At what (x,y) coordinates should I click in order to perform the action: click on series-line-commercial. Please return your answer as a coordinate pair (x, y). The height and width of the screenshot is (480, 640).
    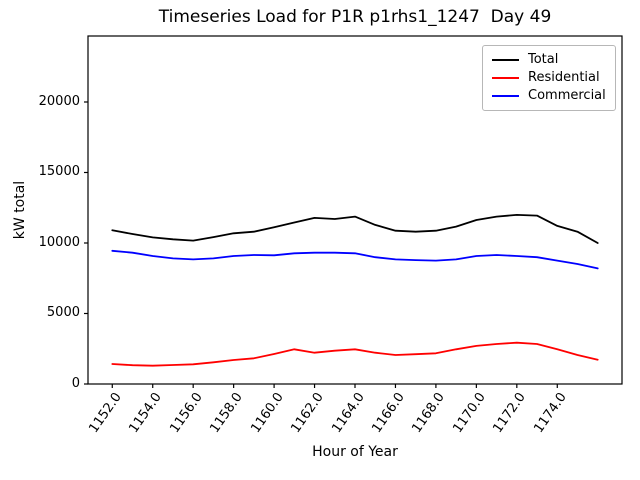
    Looking at the image, I should click on (355, 259).